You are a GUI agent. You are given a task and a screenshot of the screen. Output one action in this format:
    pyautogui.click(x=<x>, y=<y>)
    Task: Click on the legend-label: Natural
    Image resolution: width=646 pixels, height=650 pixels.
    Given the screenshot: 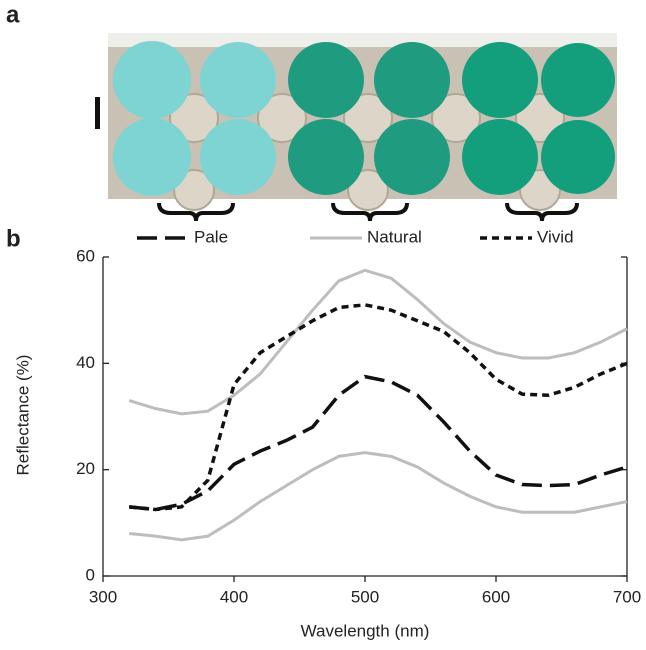 What is the action you would take?
    pyautogui.click(x=394, y=236)
    